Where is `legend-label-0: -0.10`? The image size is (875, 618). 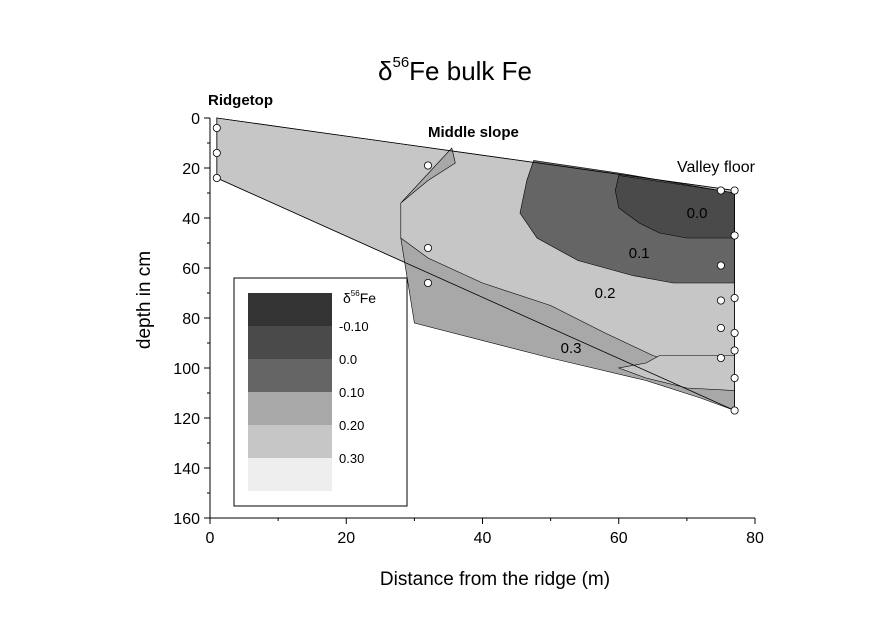 legend-label-0: -0.10 is located at coordinates (354, 326).